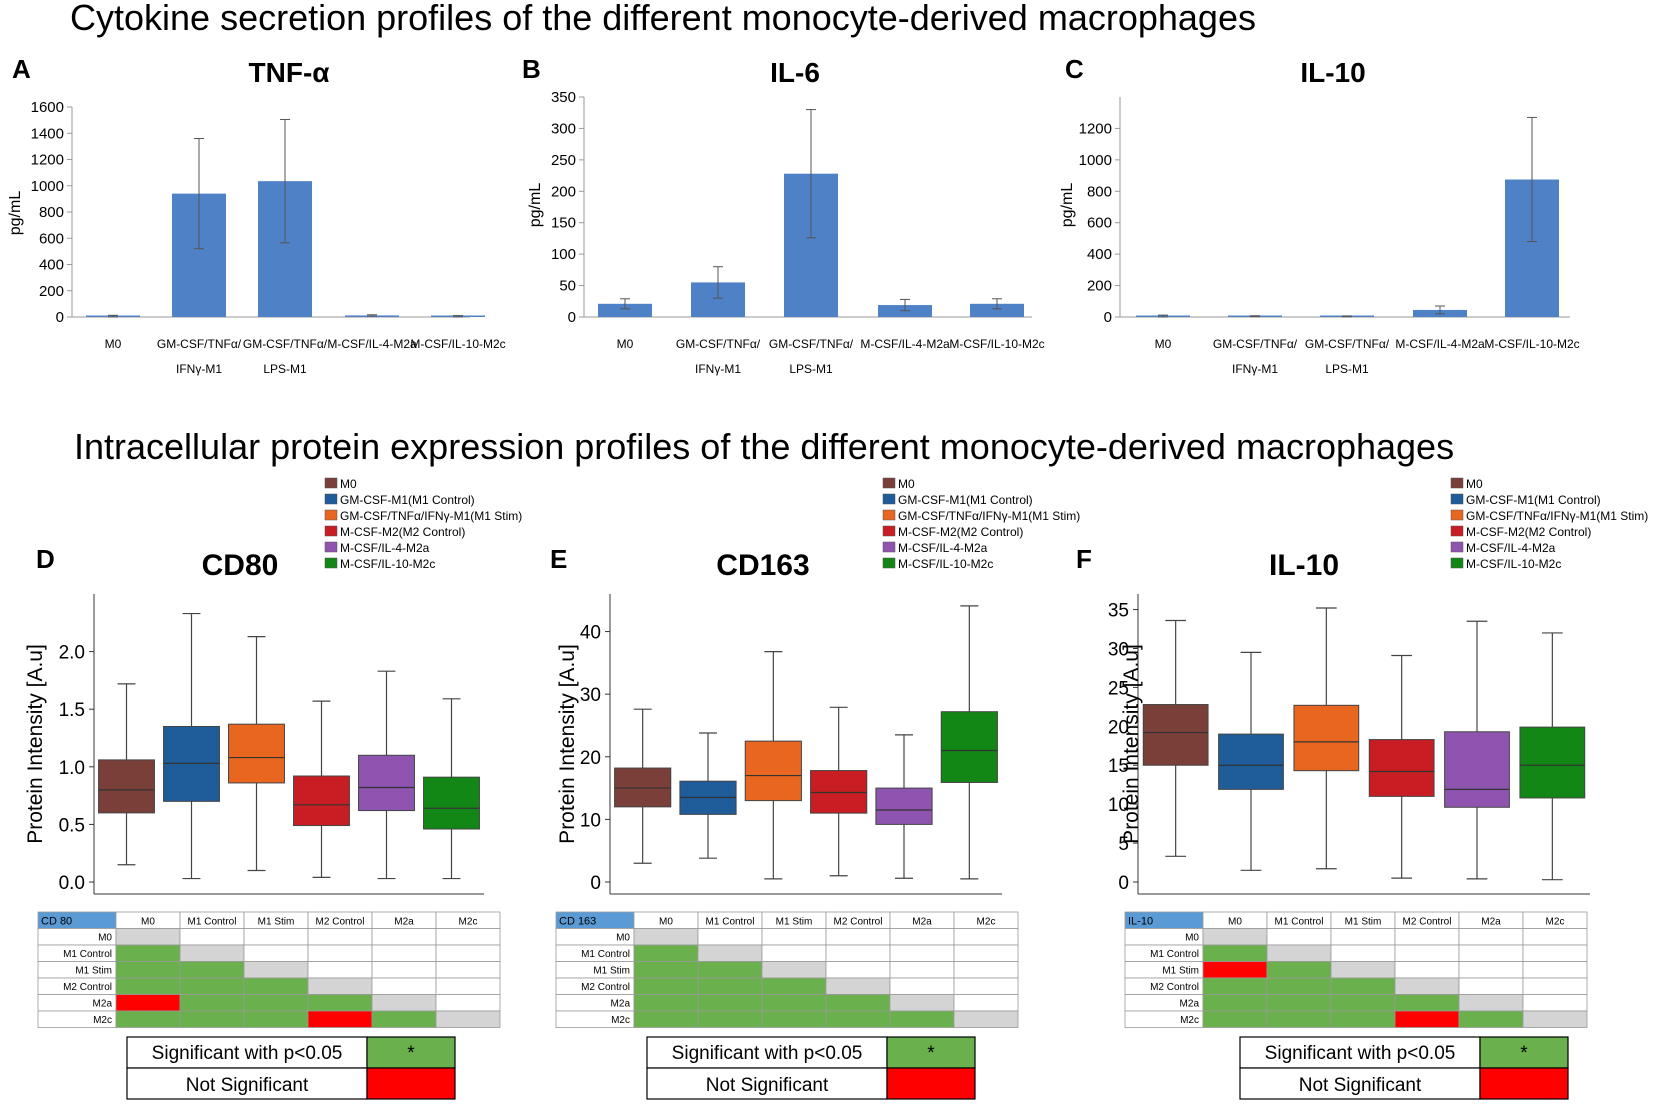 The image size is (1654, 1112). Describe the element at coordinates (1555, 922) in the screenshot. I see `matrix-col-header: M2c` at that location.